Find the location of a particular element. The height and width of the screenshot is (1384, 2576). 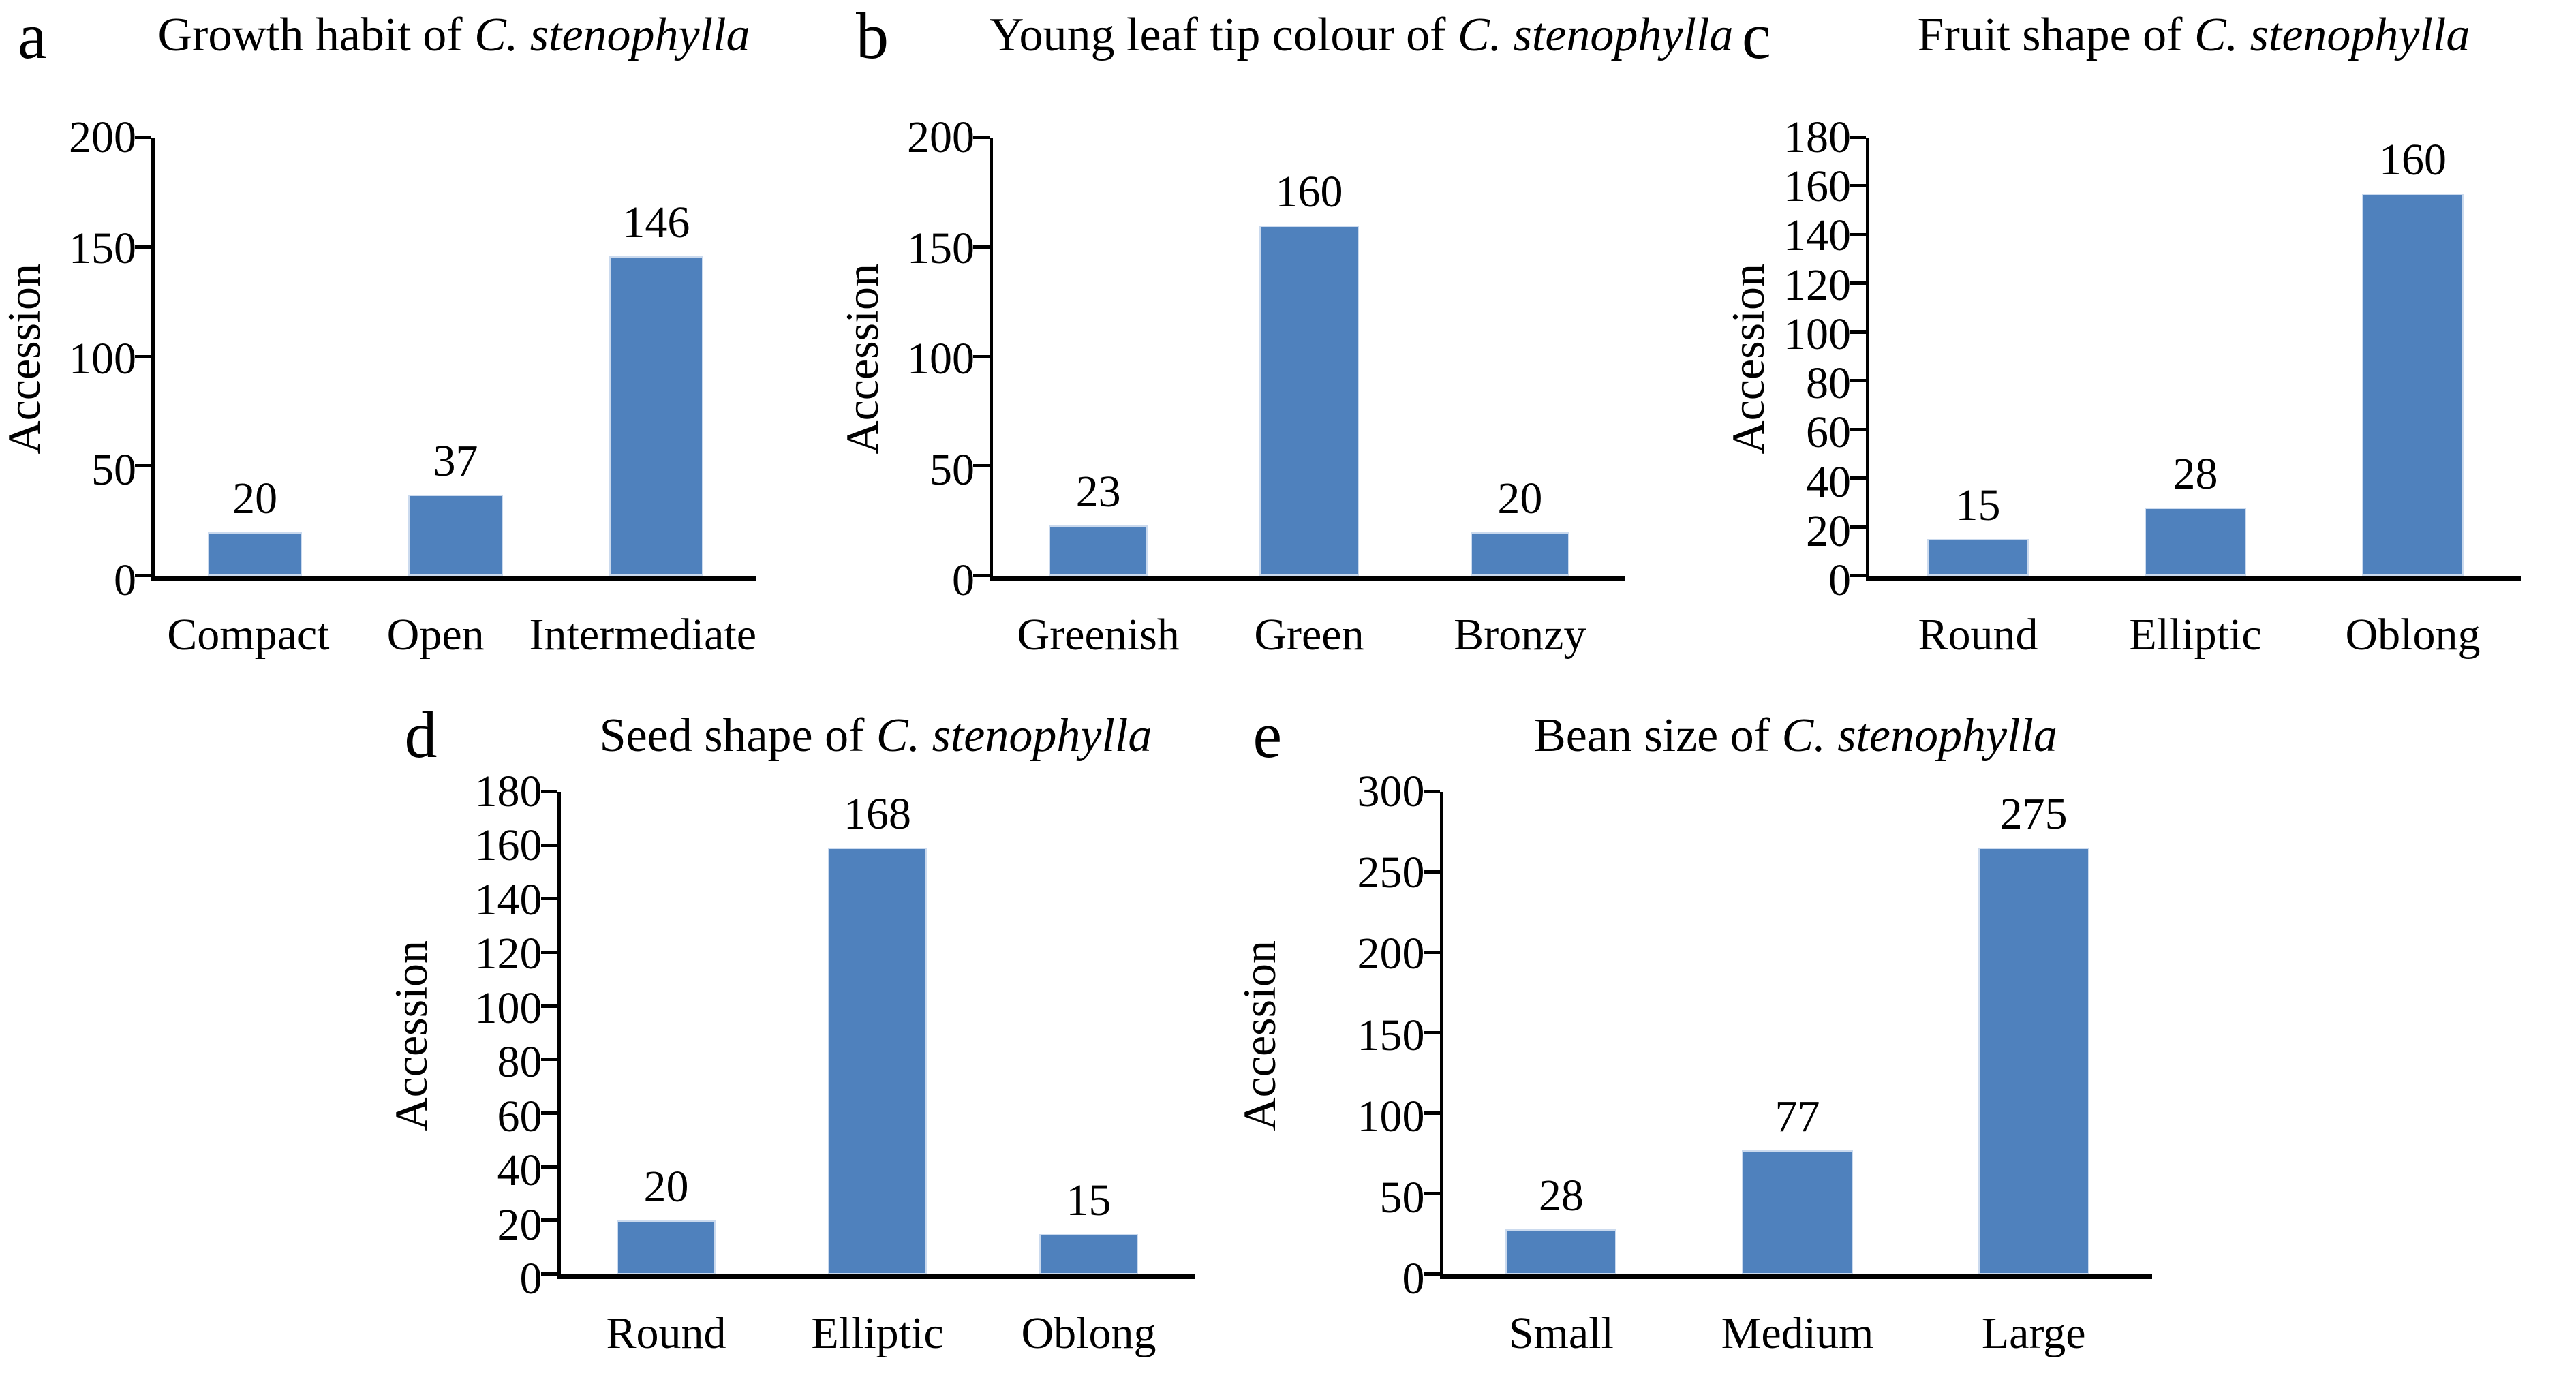

y-tick-label: 120 is located at coordinates (1817, 285).